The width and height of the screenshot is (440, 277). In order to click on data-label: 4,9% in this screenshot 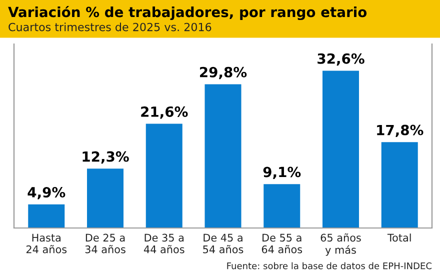, I will do `click(47, 193)`.